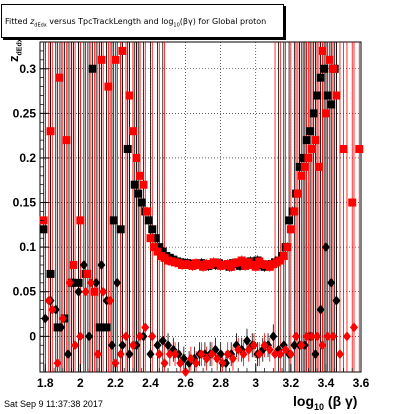 This screenshot has width=400, height=414. What do you see at coordinates (223, 21) in the screenshot?
I see `title-suffix: (βγ) for Global proton` at bounding box center [223, 21].